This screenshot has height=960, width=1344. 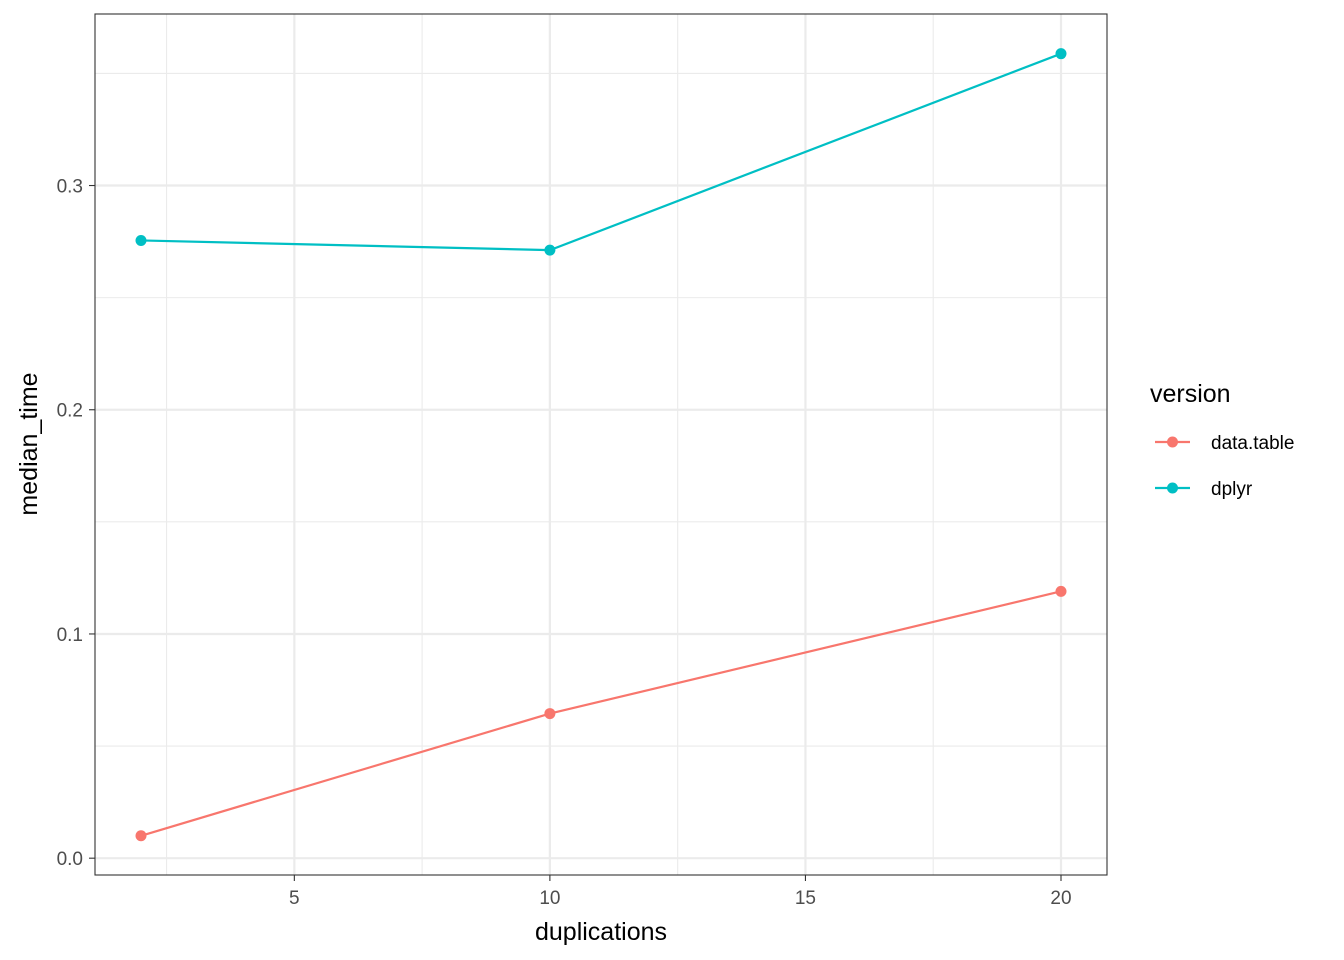 I want to click on x-tick-label: 20, so click(x=1060, y=898).